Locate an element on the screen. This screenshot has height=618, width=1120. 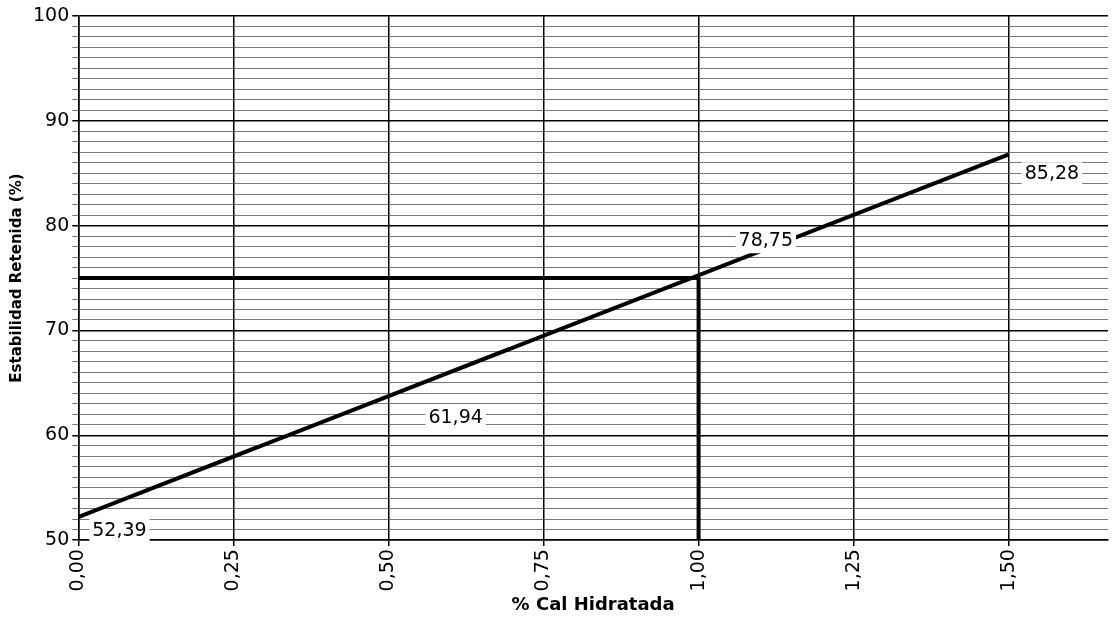
annotation: 85,28 is located at coordinates (1052, 172).